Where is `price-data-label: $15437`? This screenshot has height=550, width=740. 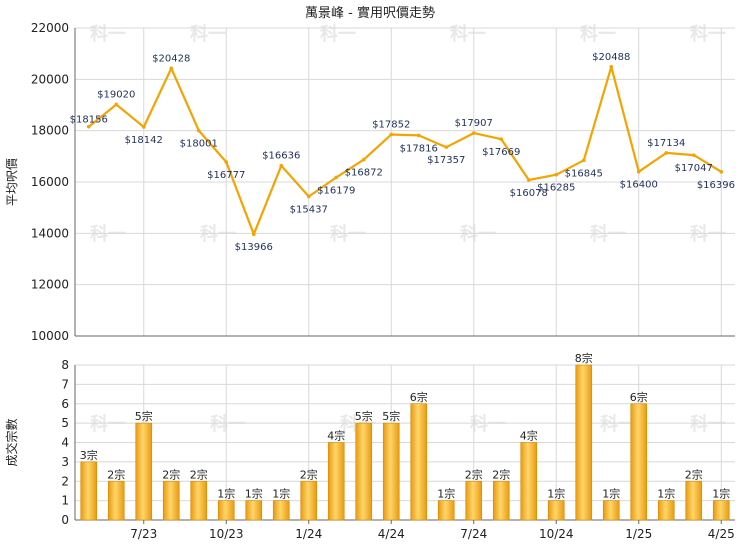 price-data-label: $15437 is located at coordinates (309, 209).